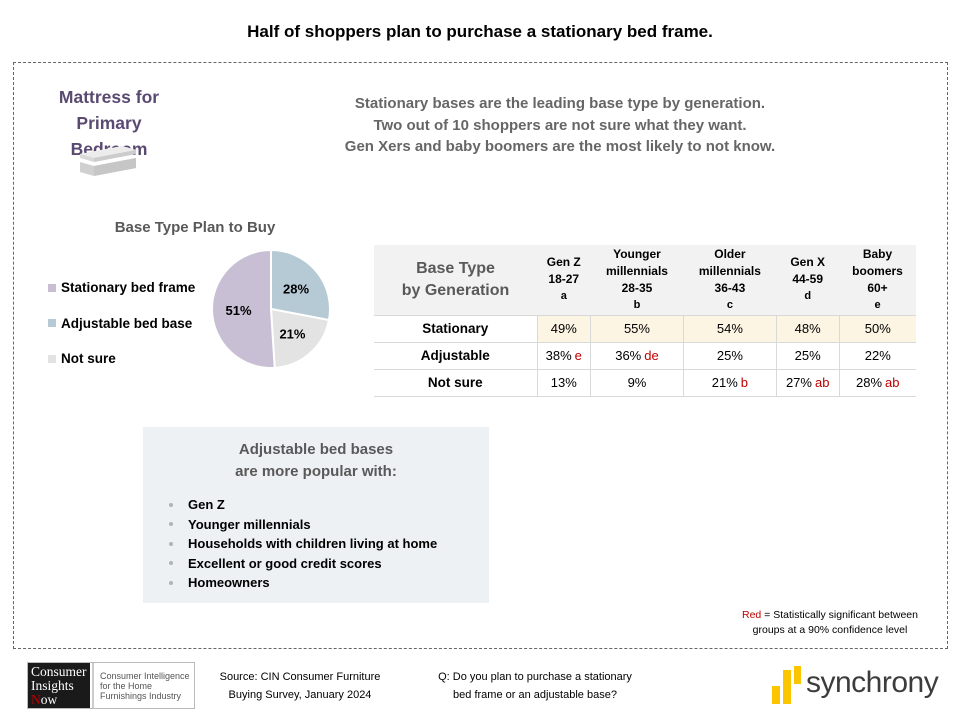  I want to click on cell-value: 13%, so click(563, 382).